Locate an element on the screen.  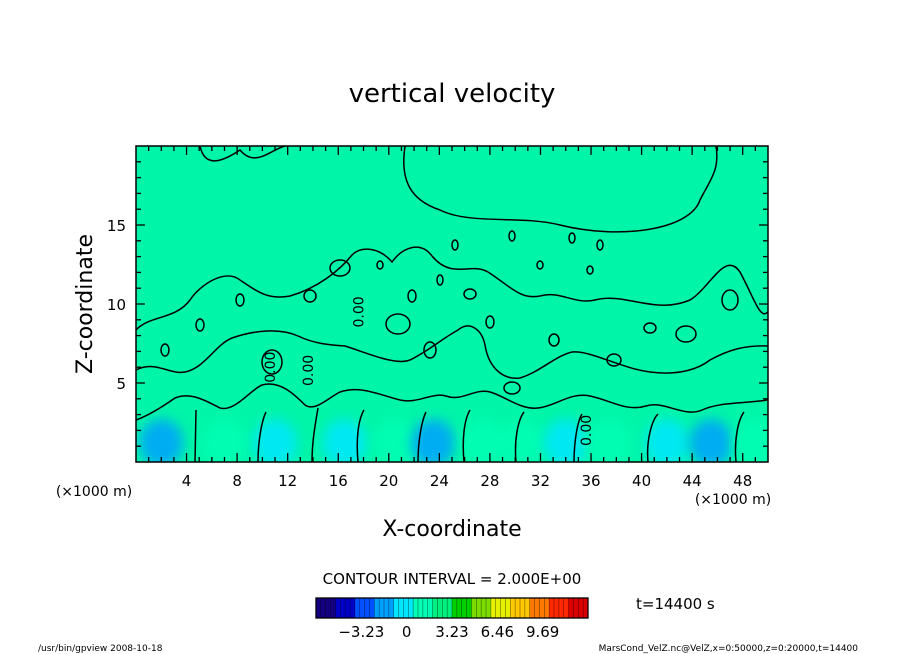
colorbar is located at coordinates (452, 608).